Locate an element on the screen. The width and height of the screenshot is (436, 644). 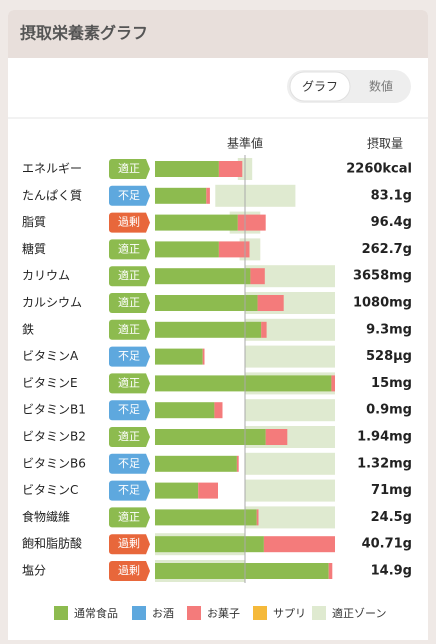
legend-label: サプリ is located at coordinates (289, 613).